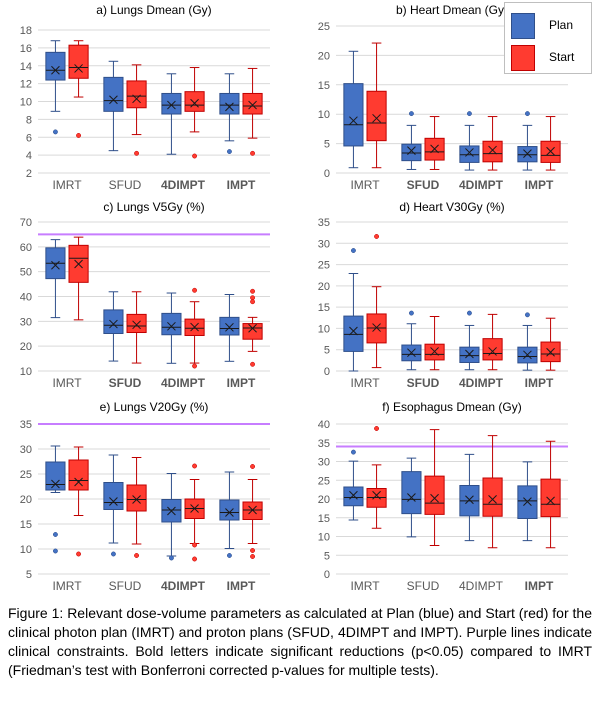 This screenshot has width=597, height=727. I want to click on y-tick-label: 50, so click(26, 273).